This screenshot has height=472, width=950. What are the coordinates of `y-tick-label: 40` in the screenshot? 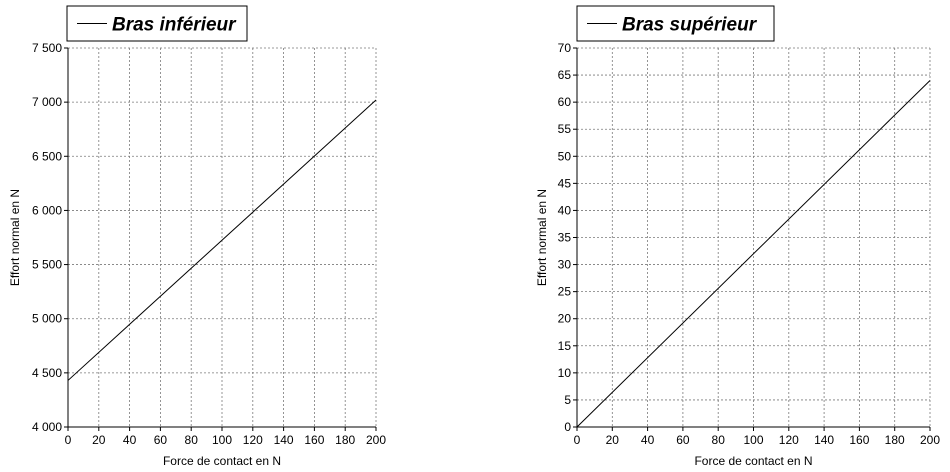 It's located at (565, 210).